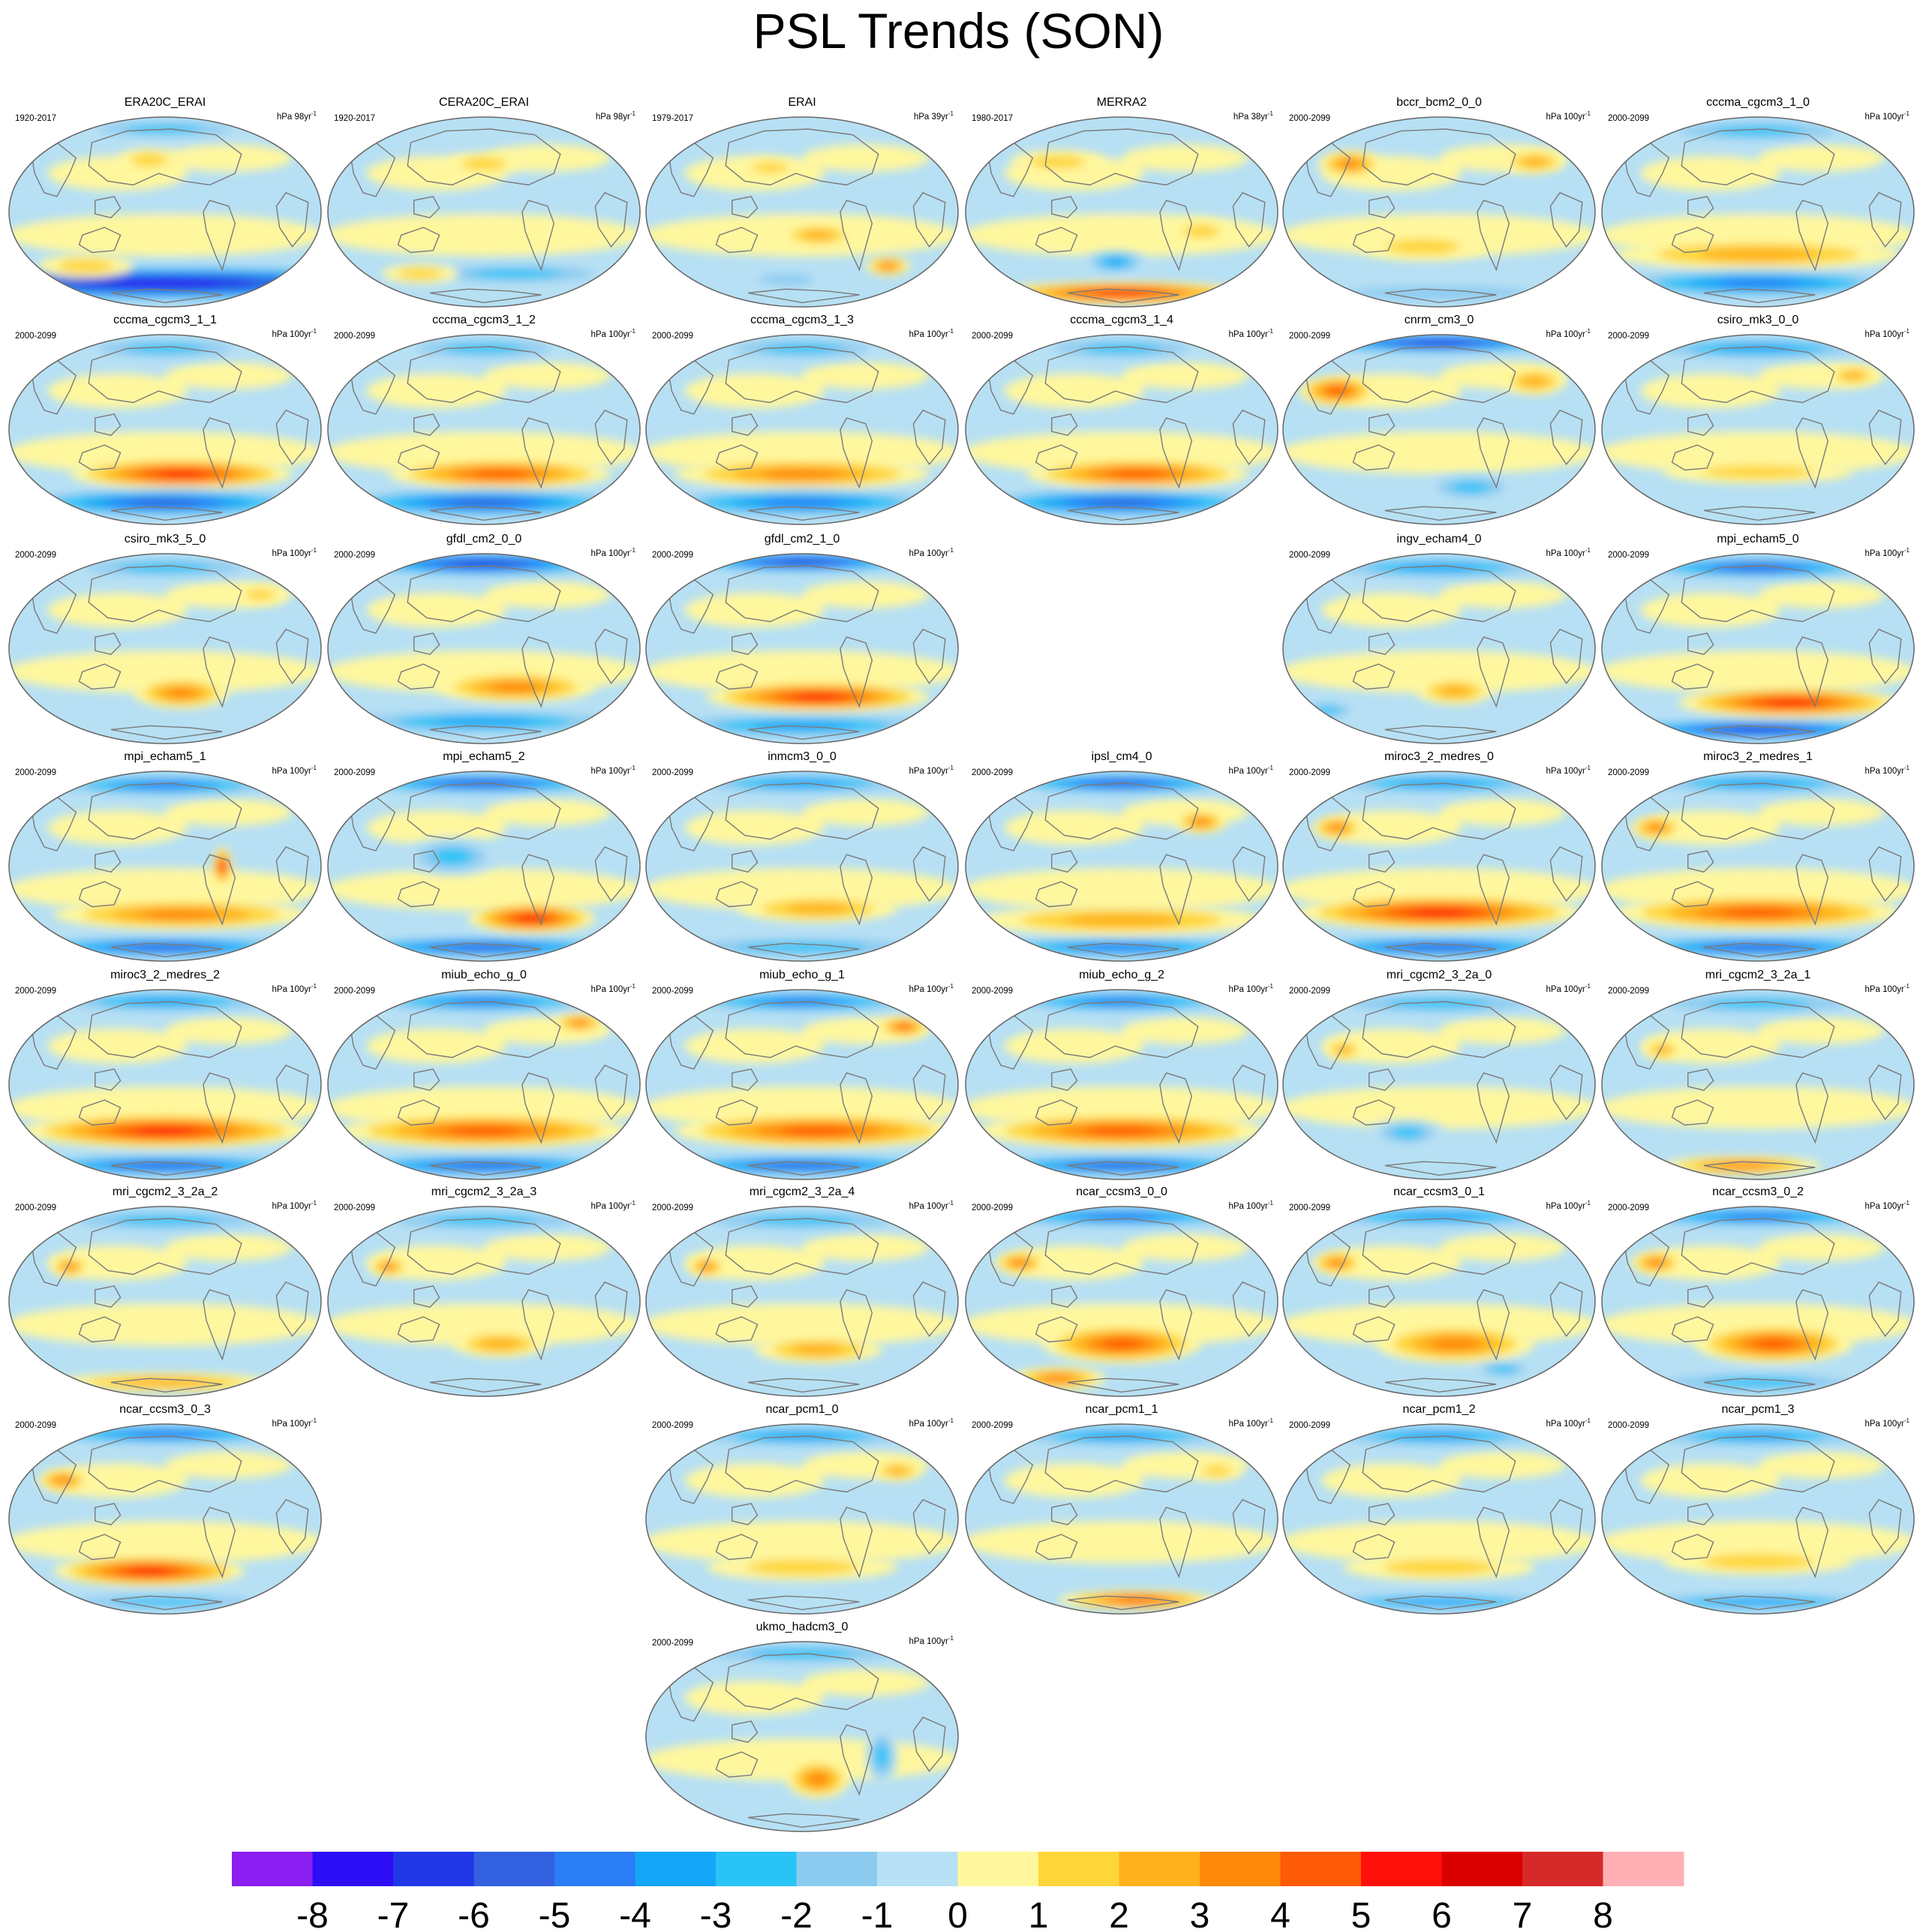 The width and height of the screenshot is (1917, 1932). What do you see at coordinates (1121, 320) in the screenshot?
I see `panel-title: cccma_cgcm3_1_4` at bounding box center [1121, 320].